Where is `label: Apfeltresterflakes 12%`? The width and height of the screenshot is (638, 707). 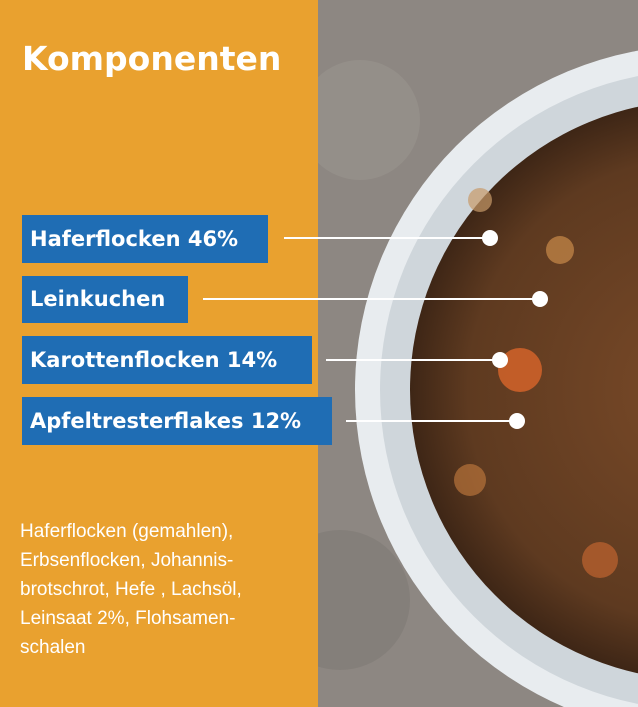 label: Apfeltresterflakes 12% is located at coordinates (165, 421).